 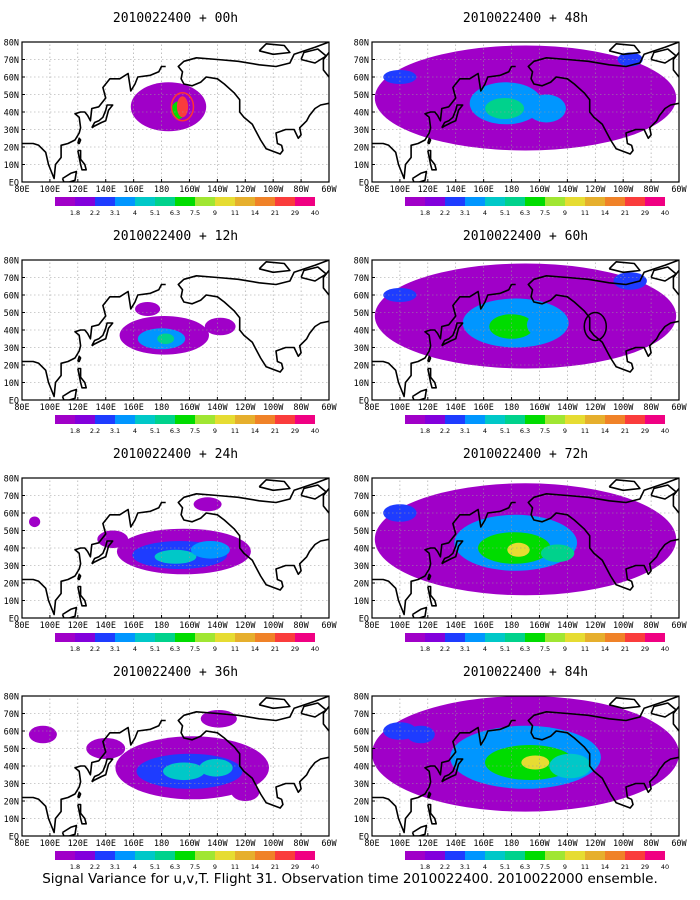 What do you see at coordinates (175, 213) in the screenshot?
I see `colorbar-label: 6.3` at bounding box center [175, 213].